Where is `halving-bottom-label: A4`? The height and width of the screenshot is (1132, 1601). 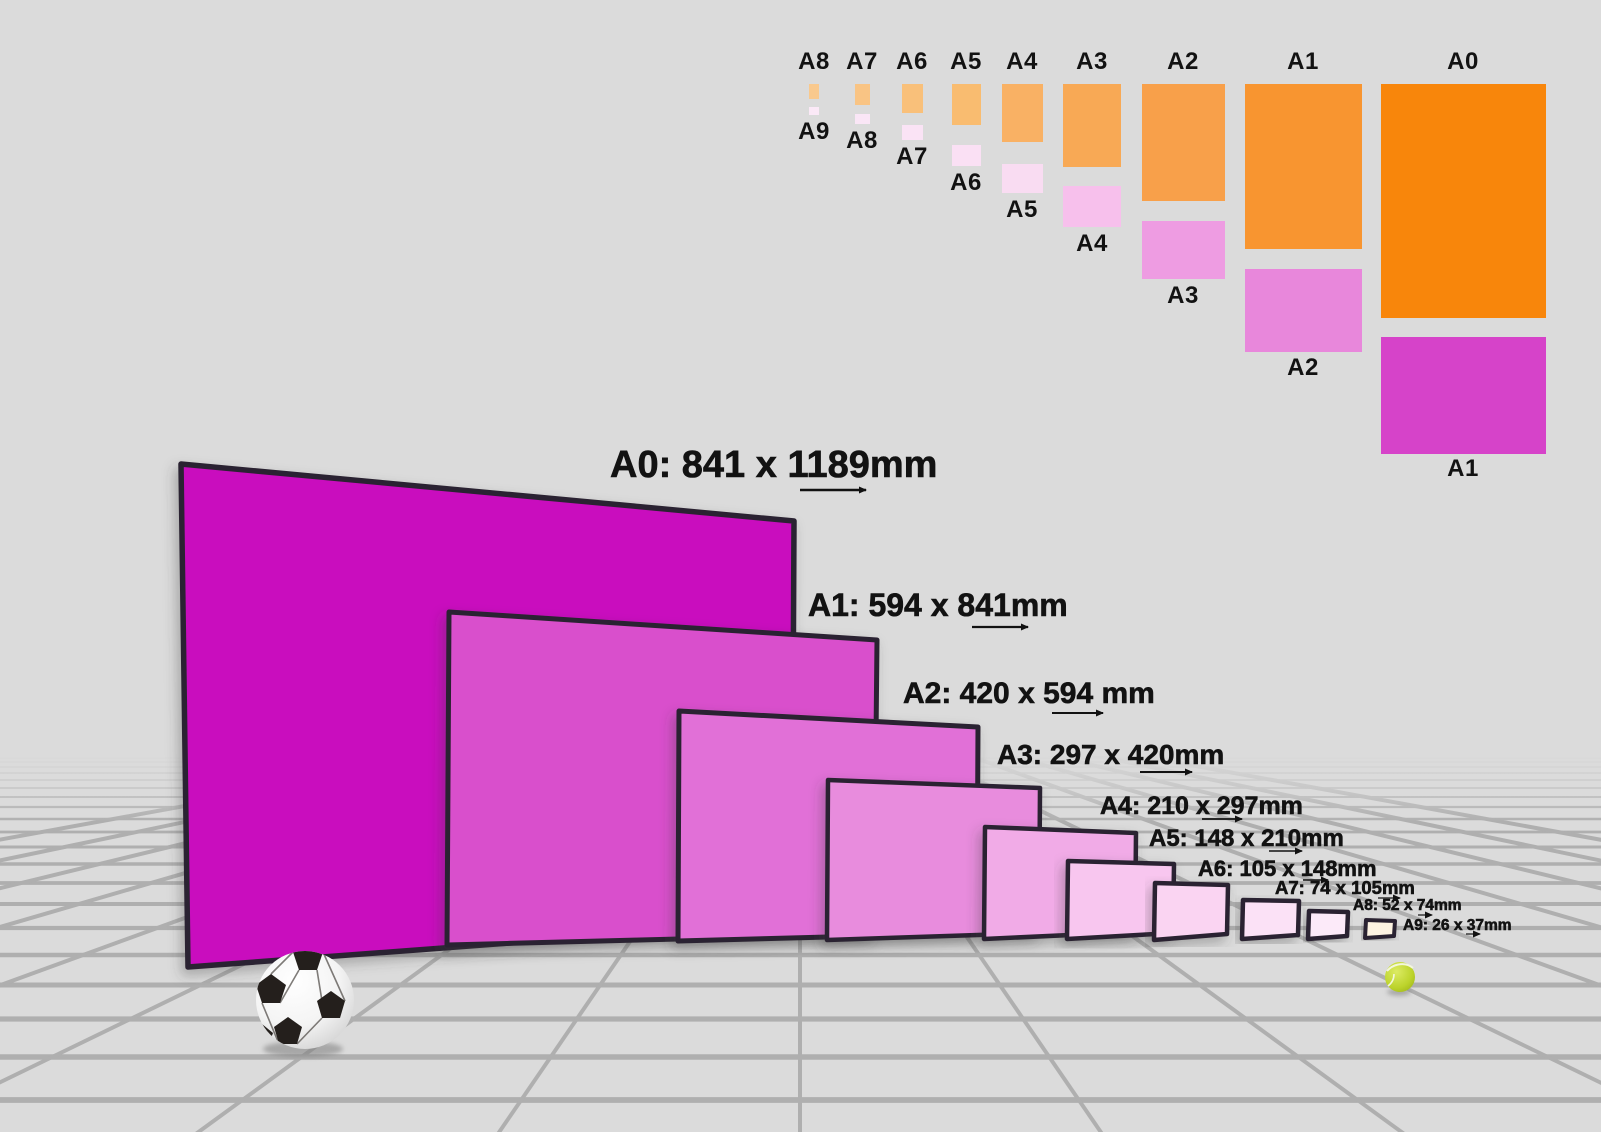
halving-bottom-label: A4 is located at coordinates (1092, 243).